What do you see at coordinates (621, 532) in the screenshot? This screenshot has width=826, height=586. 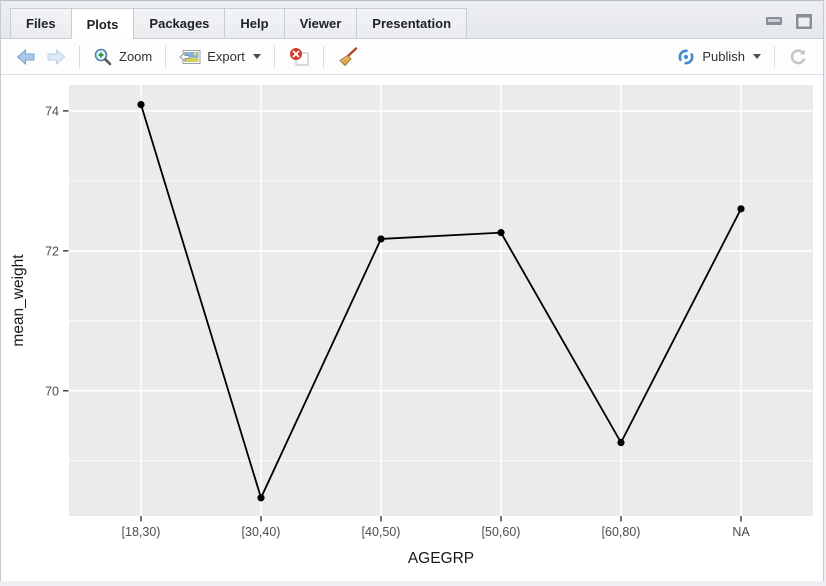 I see `x-tick-label: [60,80)` at bounding box center [621, 532].